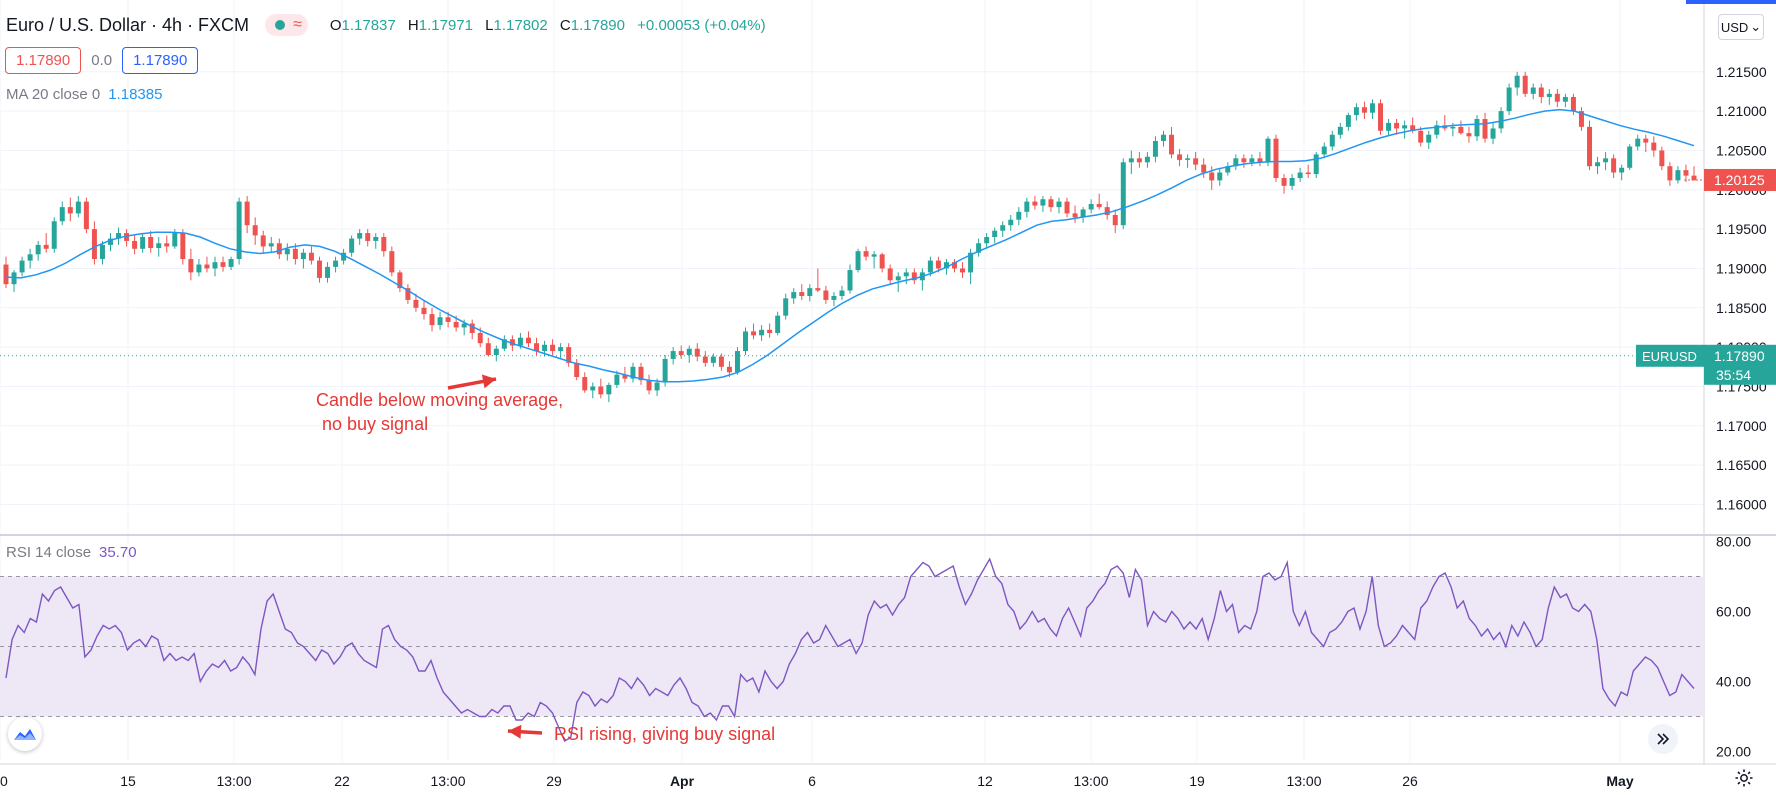 This screenshot has width=1776, height=802. I want to click on current-price-tag, so click(1740, 364).